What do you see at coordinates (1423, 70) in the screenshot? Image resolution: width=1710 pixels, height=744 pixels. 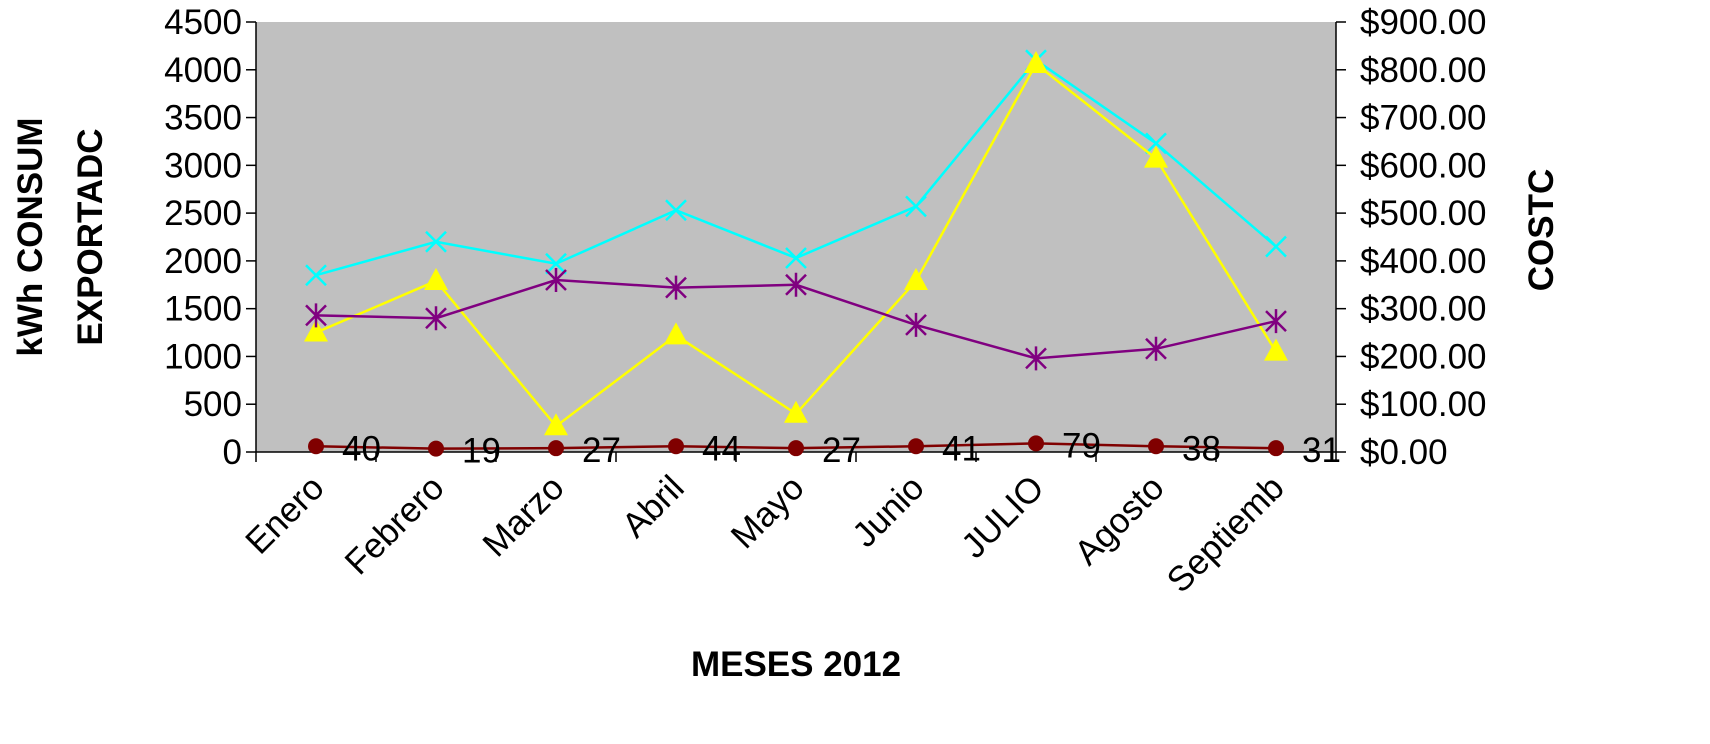 I see `right-tick-label: $800.00` at bounding box center [1423, 70].